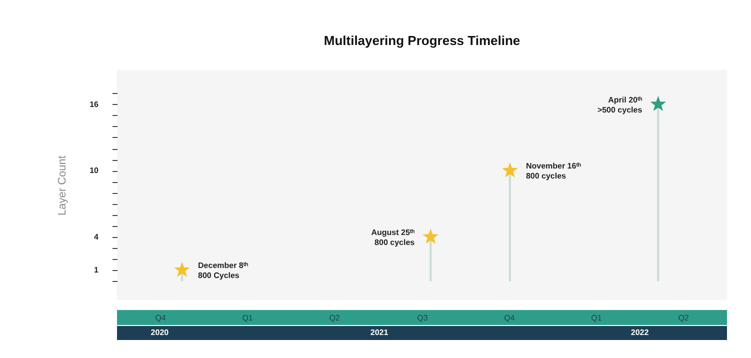 This screenshot has width=751, height=358. Describe the element at coordinates (160, 332) in the screenshot. I see `text: 2020` at that location.